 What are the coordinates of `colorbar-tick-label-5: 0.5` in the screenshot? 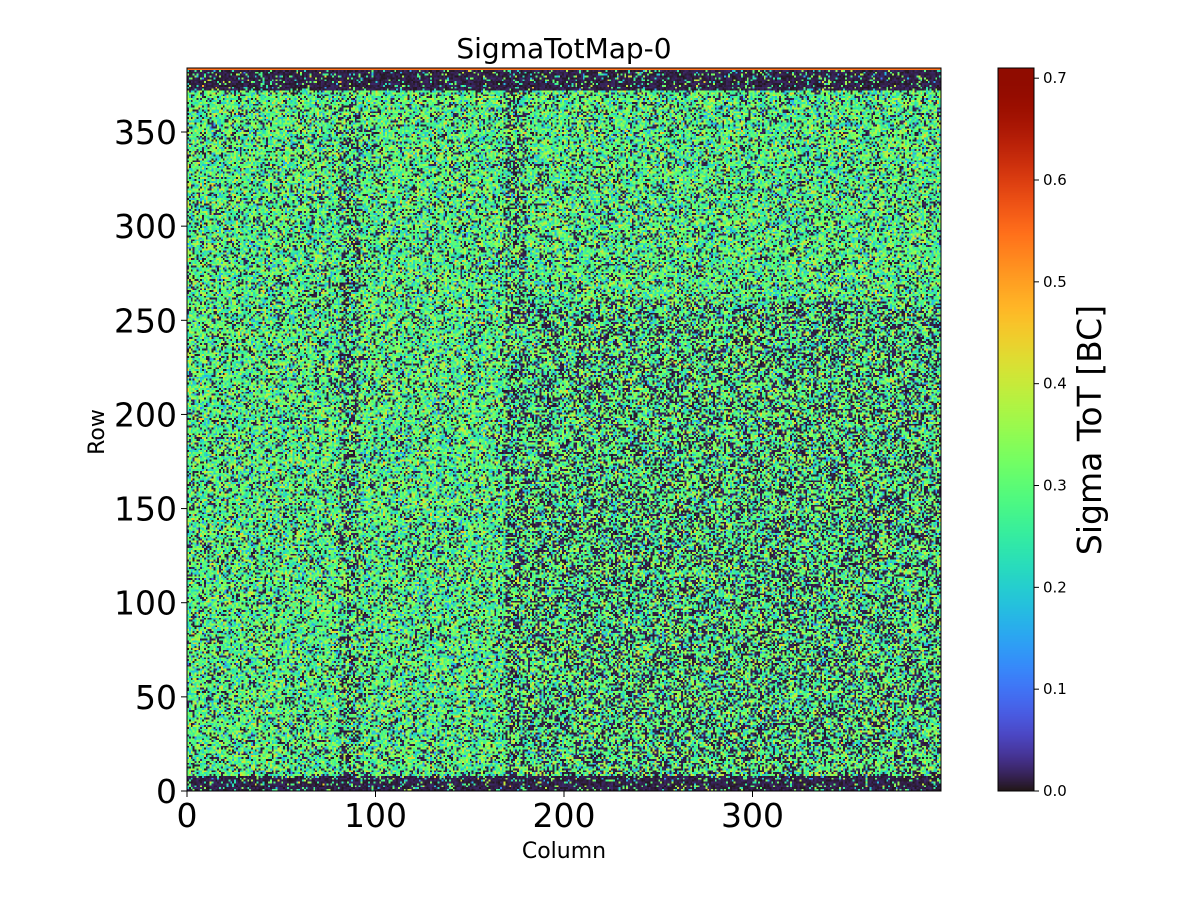 It's located at (1055, 282).